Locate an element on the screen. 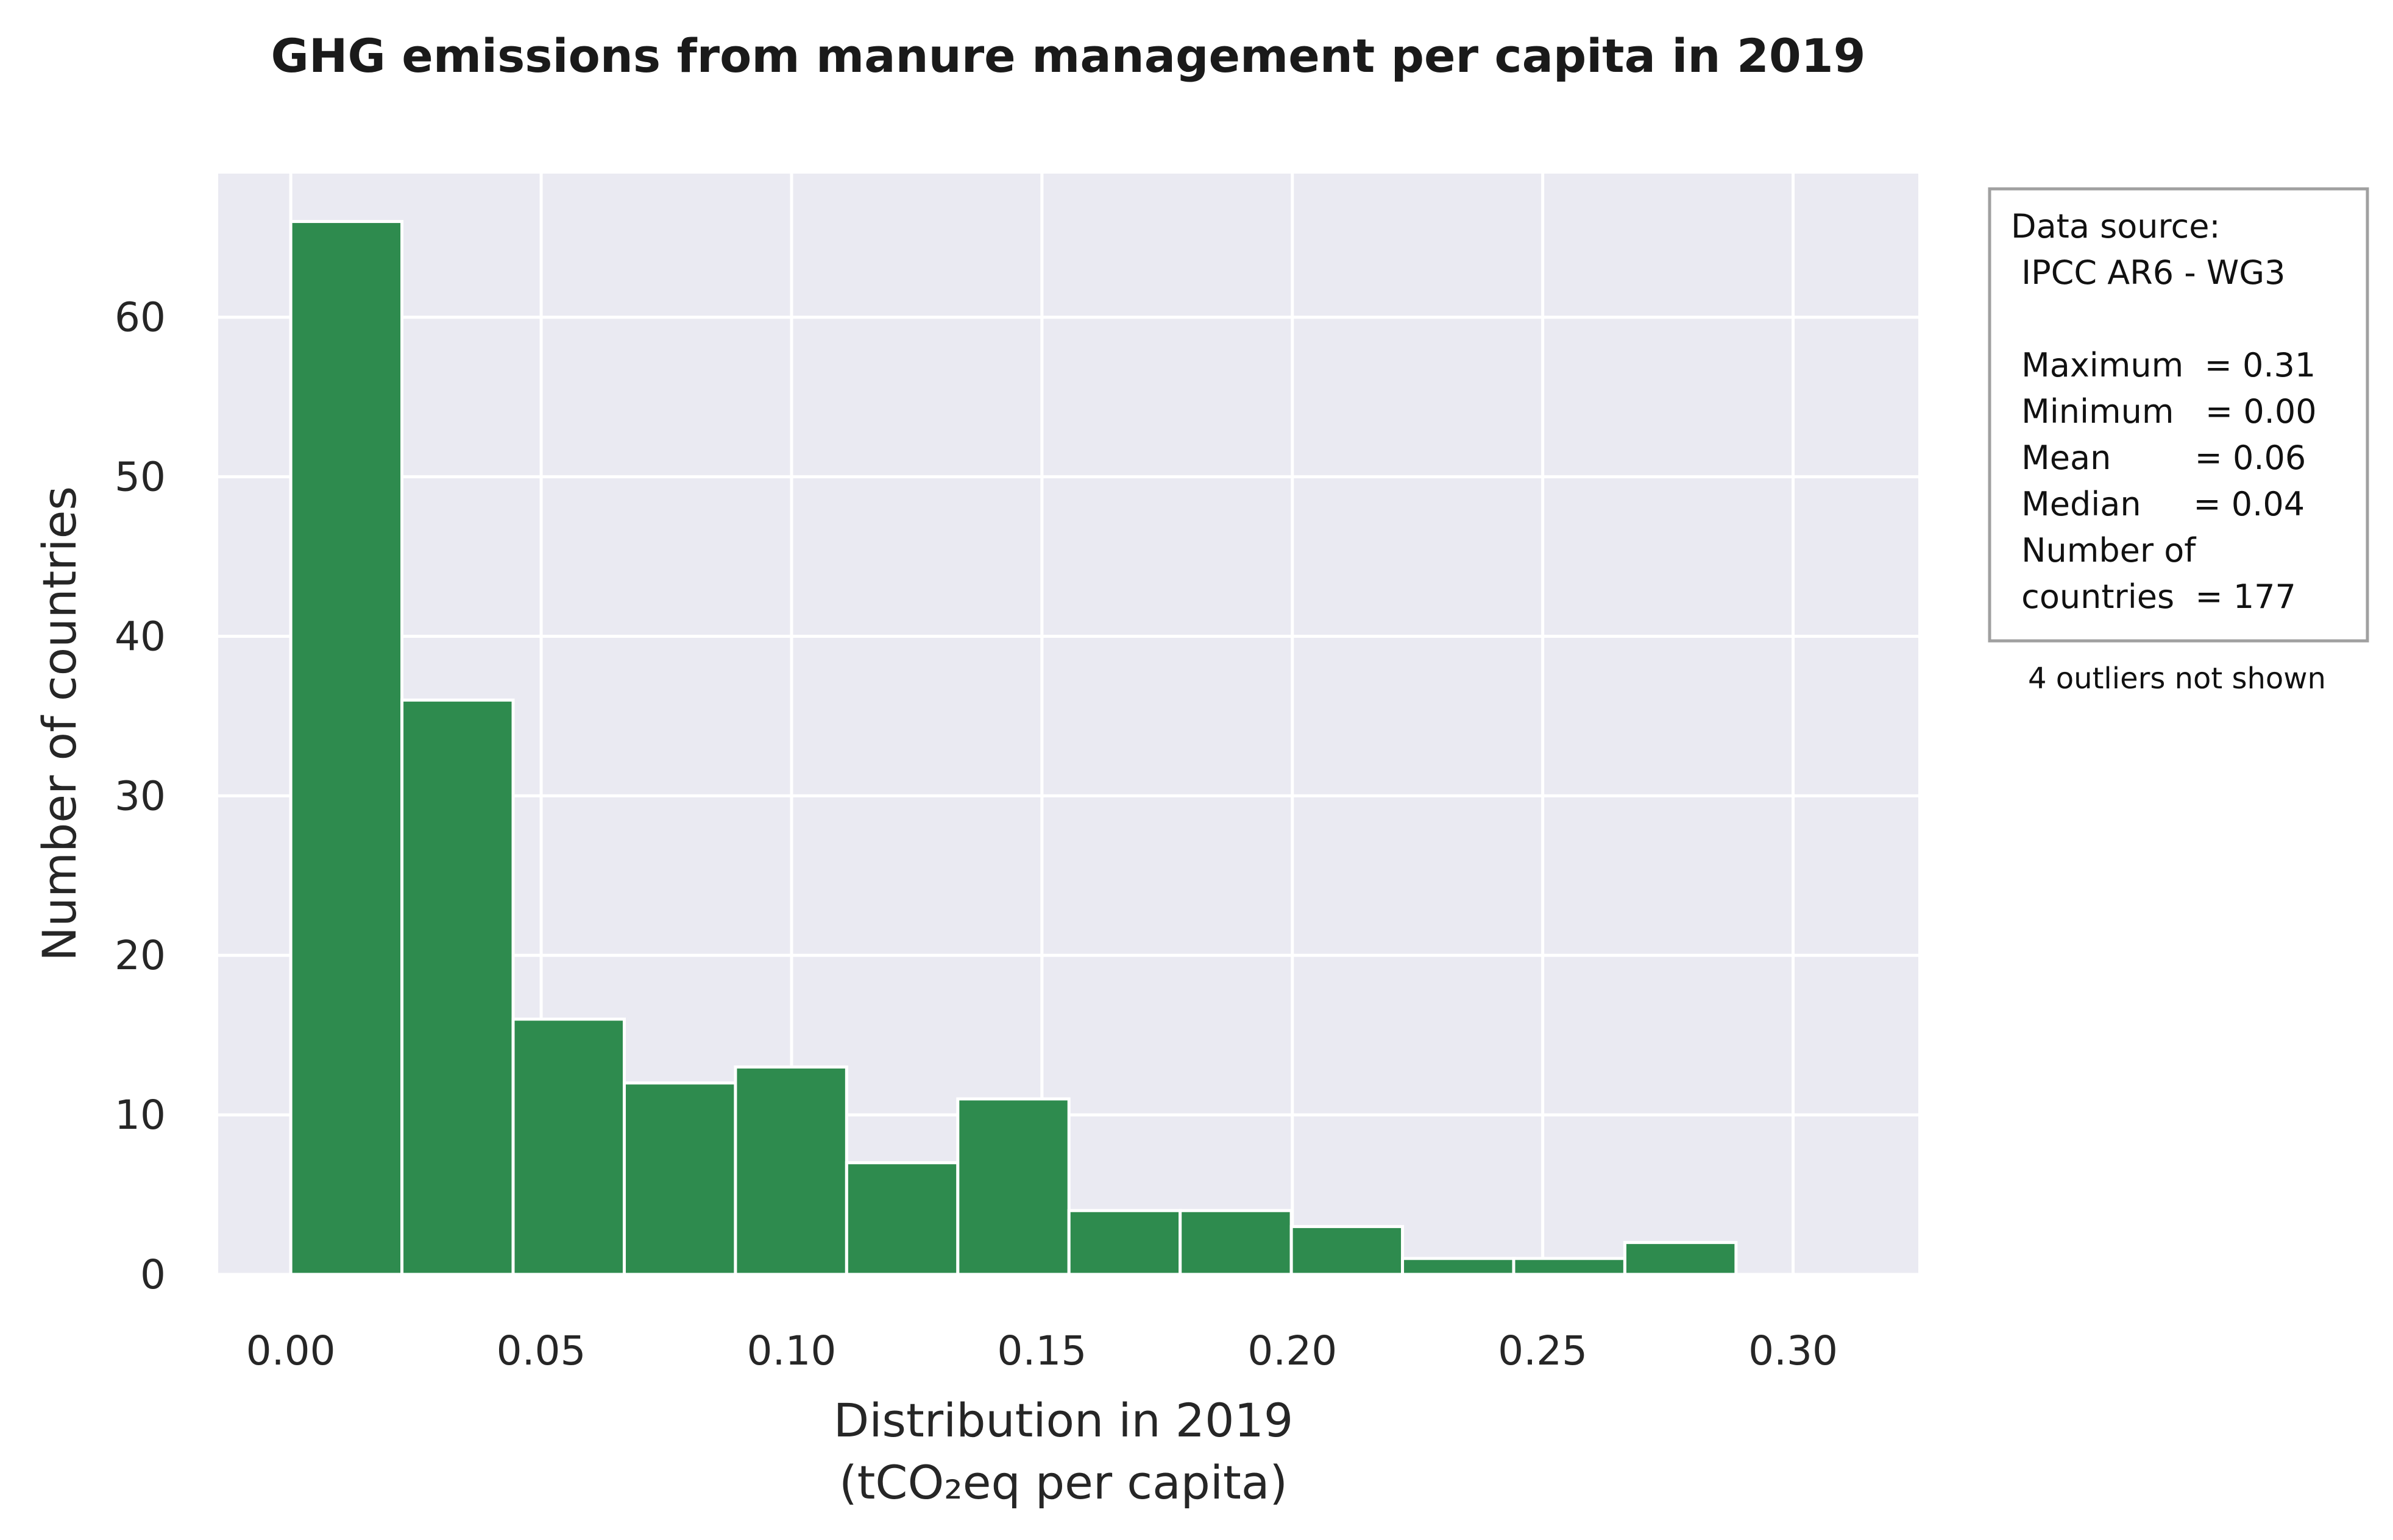 The width and height of the screenshot is (2393, 1540). y-tick-label: 40 is located at coordinates (141, 636).